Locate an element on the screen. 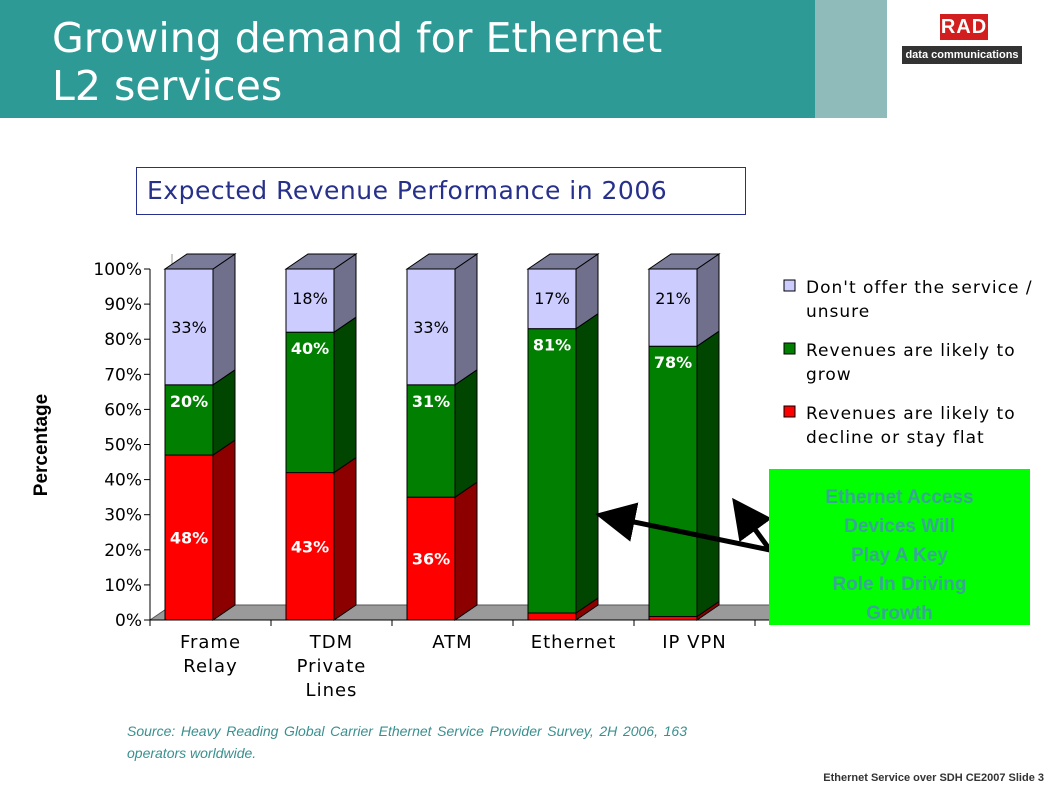 The height and width of the screenshot is (791, 1056). y-tick-label: 100% is located at coordinates (117, 270).